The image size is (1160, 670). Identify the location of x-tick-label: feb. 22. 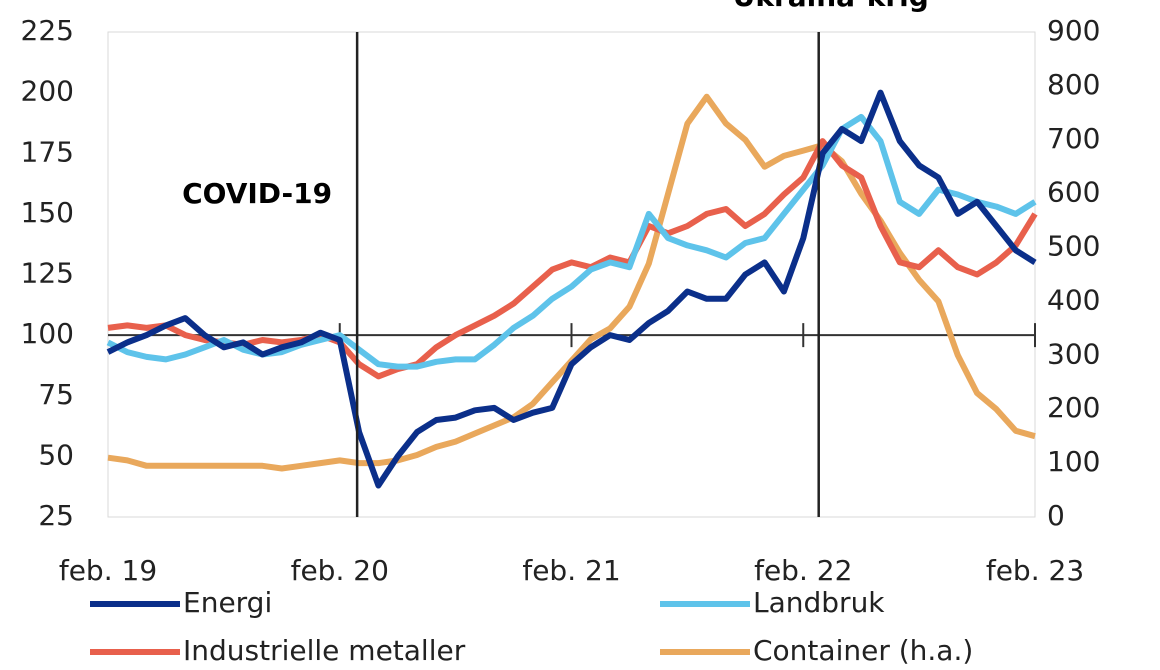
(803, 570).